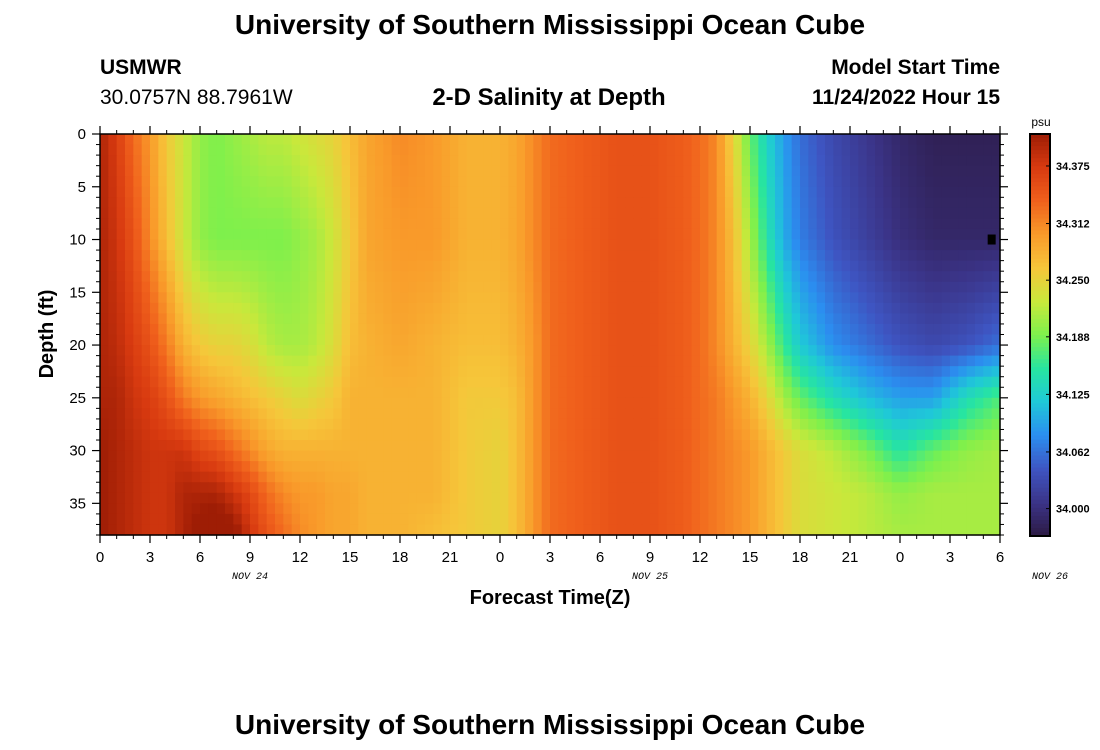  What do you see at coordinates (1073, 225) in the screenshot?
I see `colorbar-tick-label: 34.312` at bounding box center [1073, 225].